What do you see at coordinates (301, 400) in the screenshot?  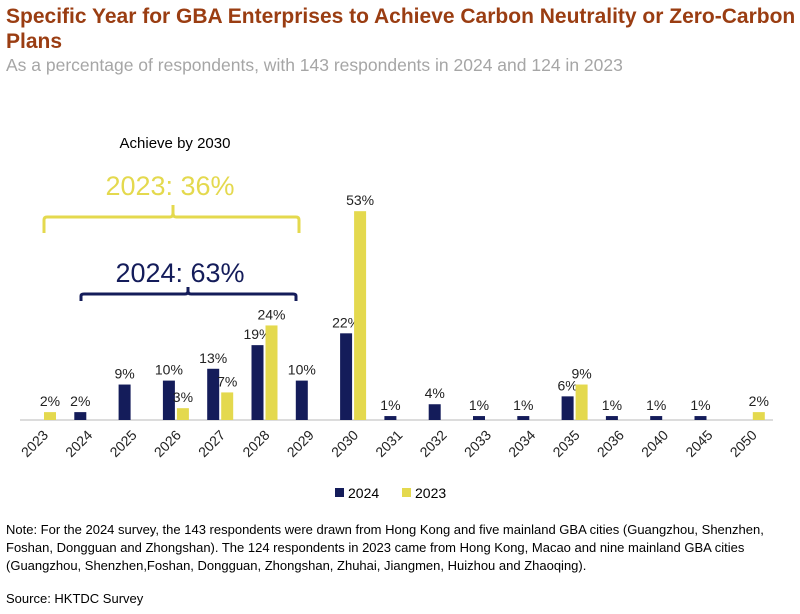 I see `bar-2024-2029` at bounding box center [301, 400].